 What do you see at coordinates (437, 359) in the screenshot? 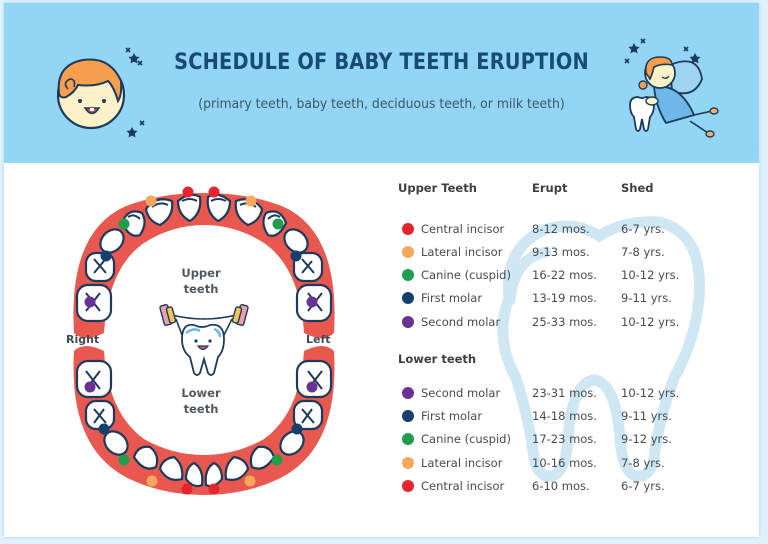
I see `lower-teeth-header: Lower teeth` at bounding box center [437, 359].